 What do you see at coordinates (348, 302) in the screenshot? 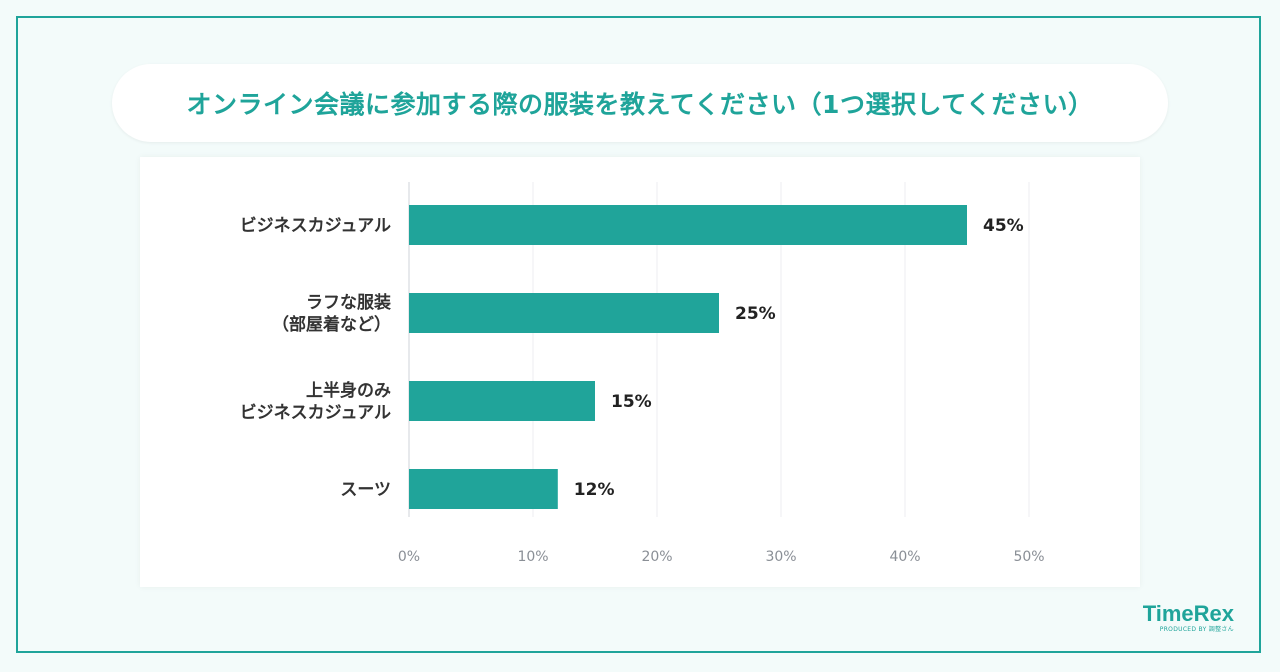
I see `category-label: ラフな服装` at bounding box center [348, 302].